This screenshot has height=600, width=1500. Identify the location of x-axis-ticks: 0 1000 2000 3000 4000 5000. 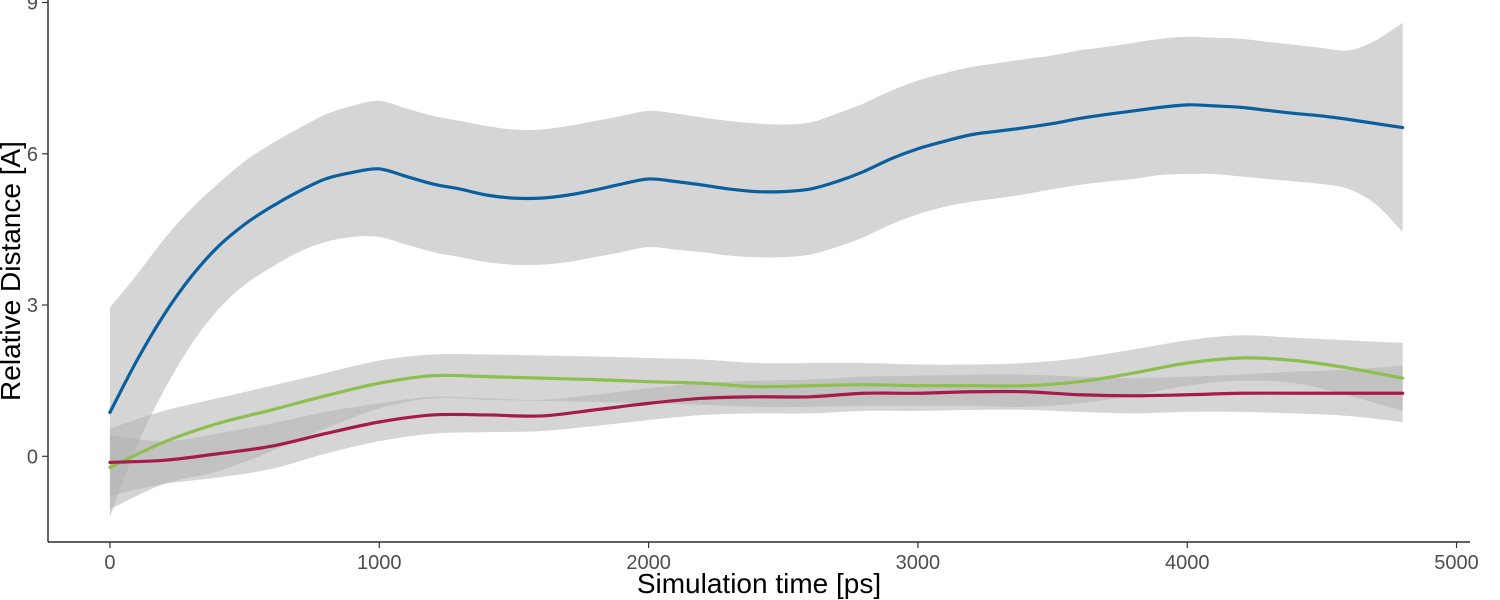
(791, 558).